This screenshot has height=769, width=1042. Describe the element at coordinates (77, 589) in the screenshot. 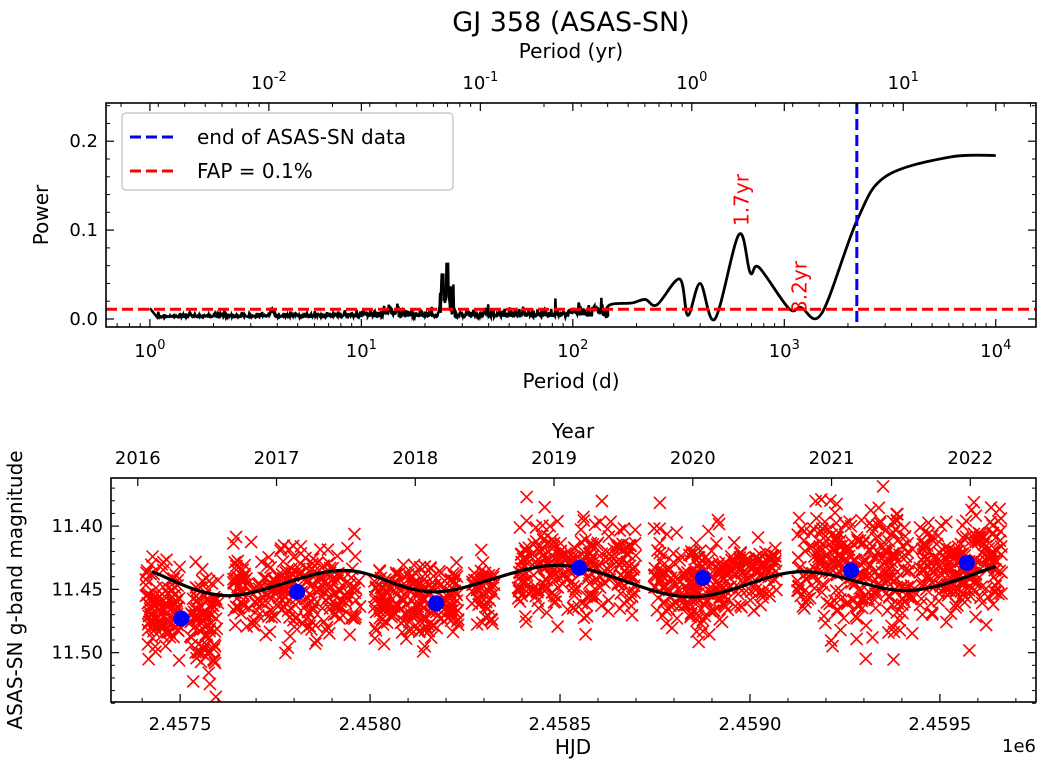

I see `y-tick-label: 11.45` at that location.